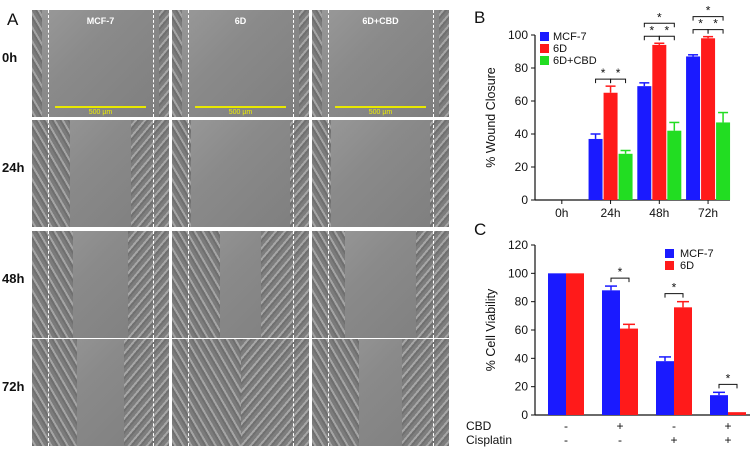 Image resolution: width=751 pixels, height=450 pixels. I want to click on x-tick-label: 24h, so click(611, 213).